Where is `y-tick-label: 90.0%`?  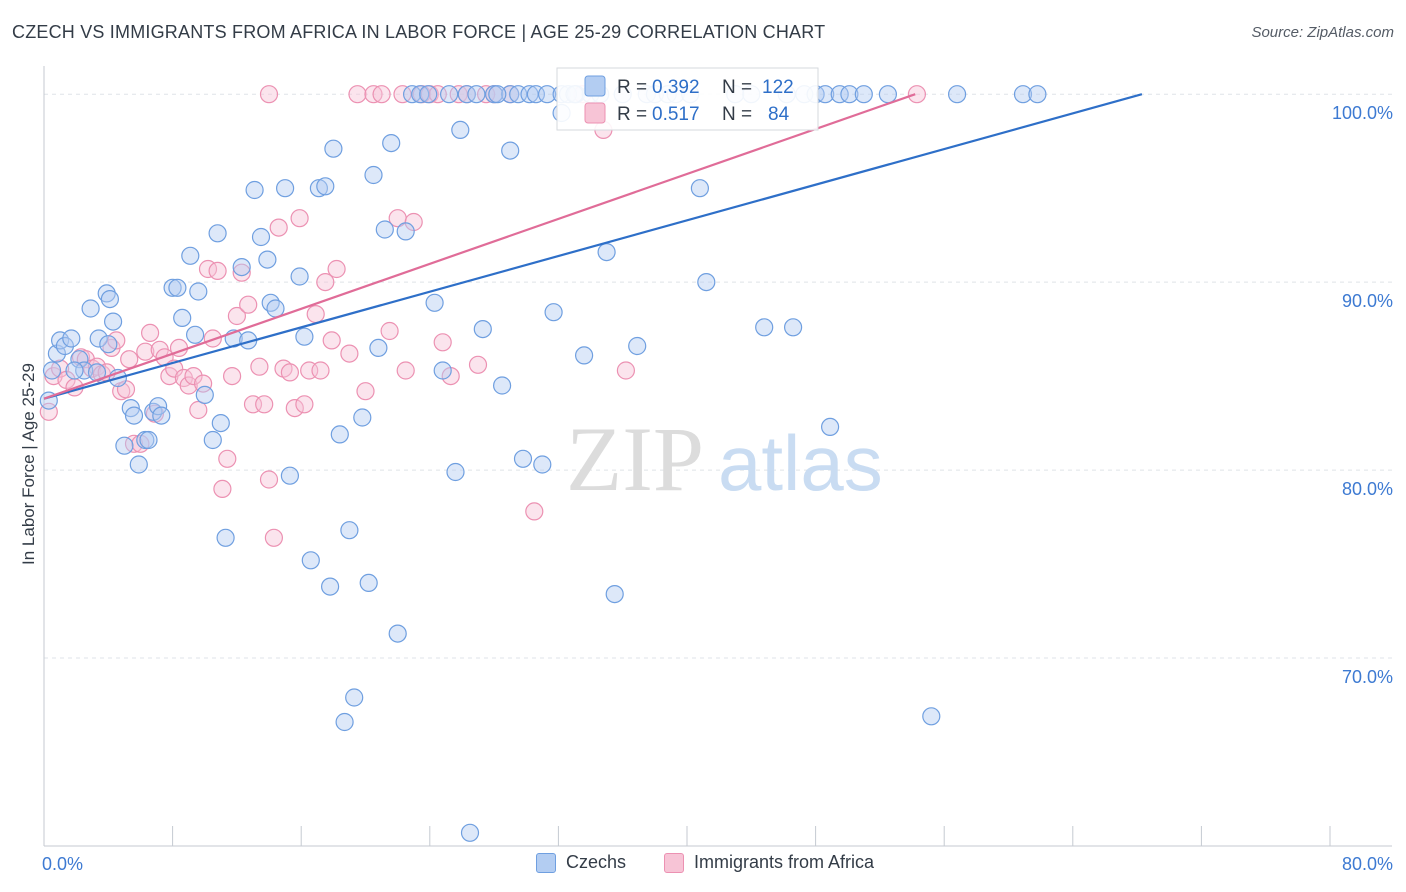
y-tick-label: 90.0% is located at coordinates (1367, 301).